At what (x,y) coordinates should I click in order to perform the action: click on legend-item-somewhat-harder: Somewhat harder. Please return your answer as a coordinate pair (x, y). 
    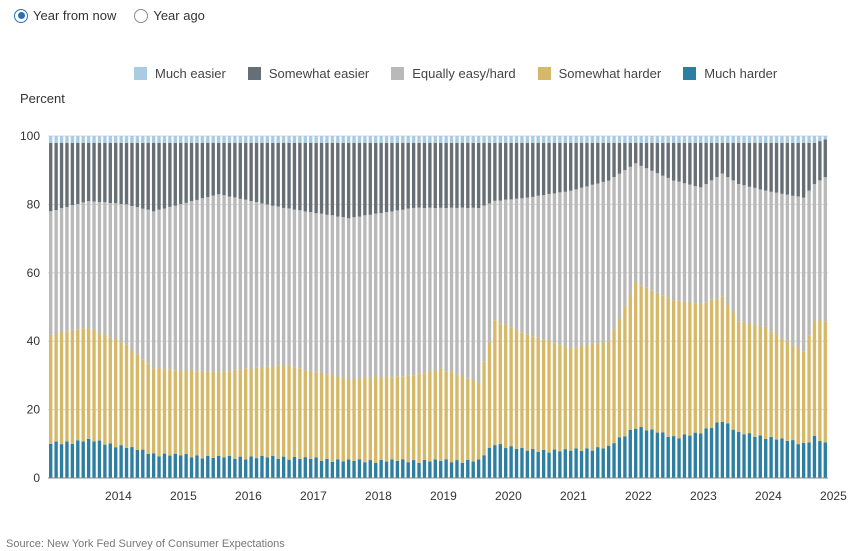
    Looking at the image, I should click on (599, 73).